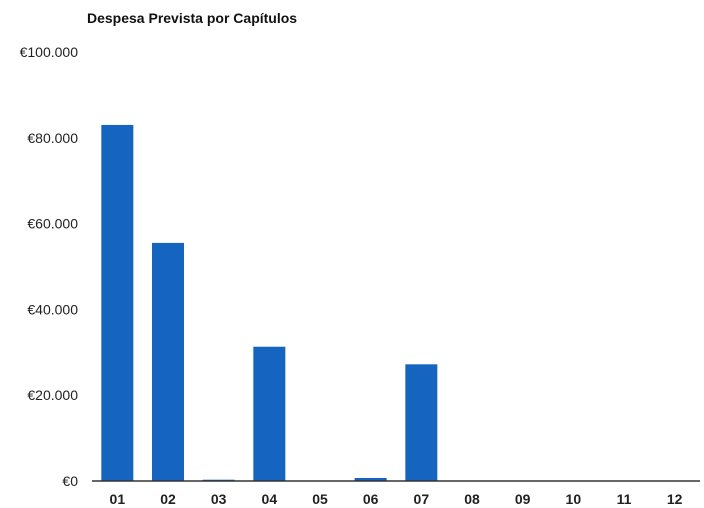 The height and width of the screenshot is (508, 704). I want to click on x-tick-label: 08, so click(472, 499).